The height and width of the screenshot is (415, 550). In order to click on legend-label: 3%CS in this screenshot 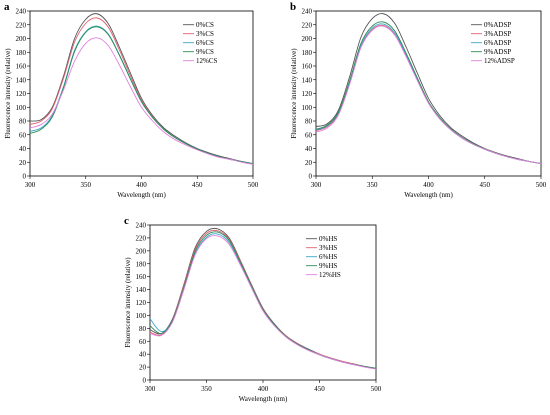, I will do `click(205, 34)`.